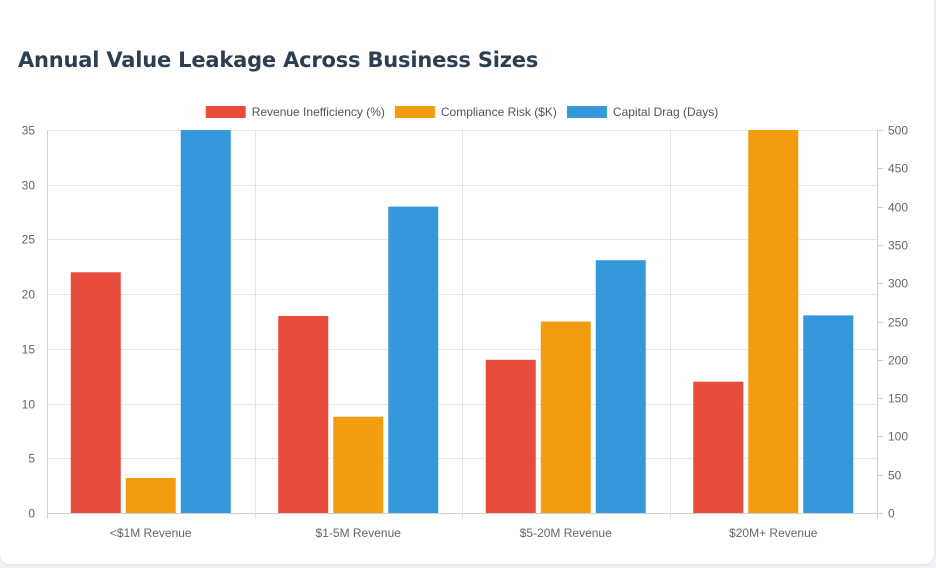 Image resolution: width=936 pixels, height=568 pixels. What do you see at coordinates (151, 533) in the screenshot?
I see `x-tick-label: <$1M Revenue` at bounding box center [151, 533].